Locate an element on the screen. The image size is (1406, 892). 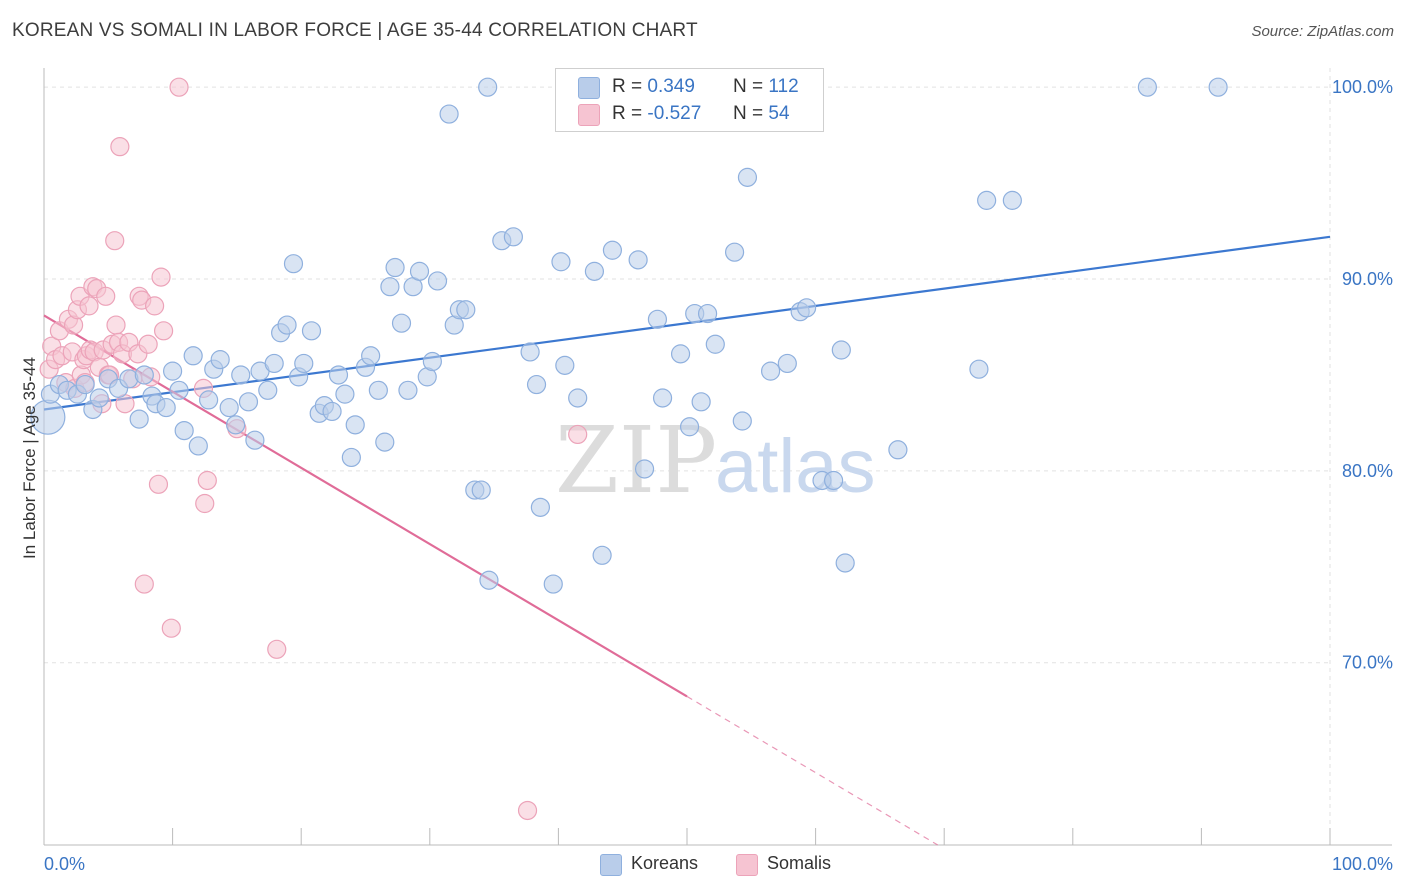
x-tick-label-min: 0.0% is located at coordinates (64, 864).